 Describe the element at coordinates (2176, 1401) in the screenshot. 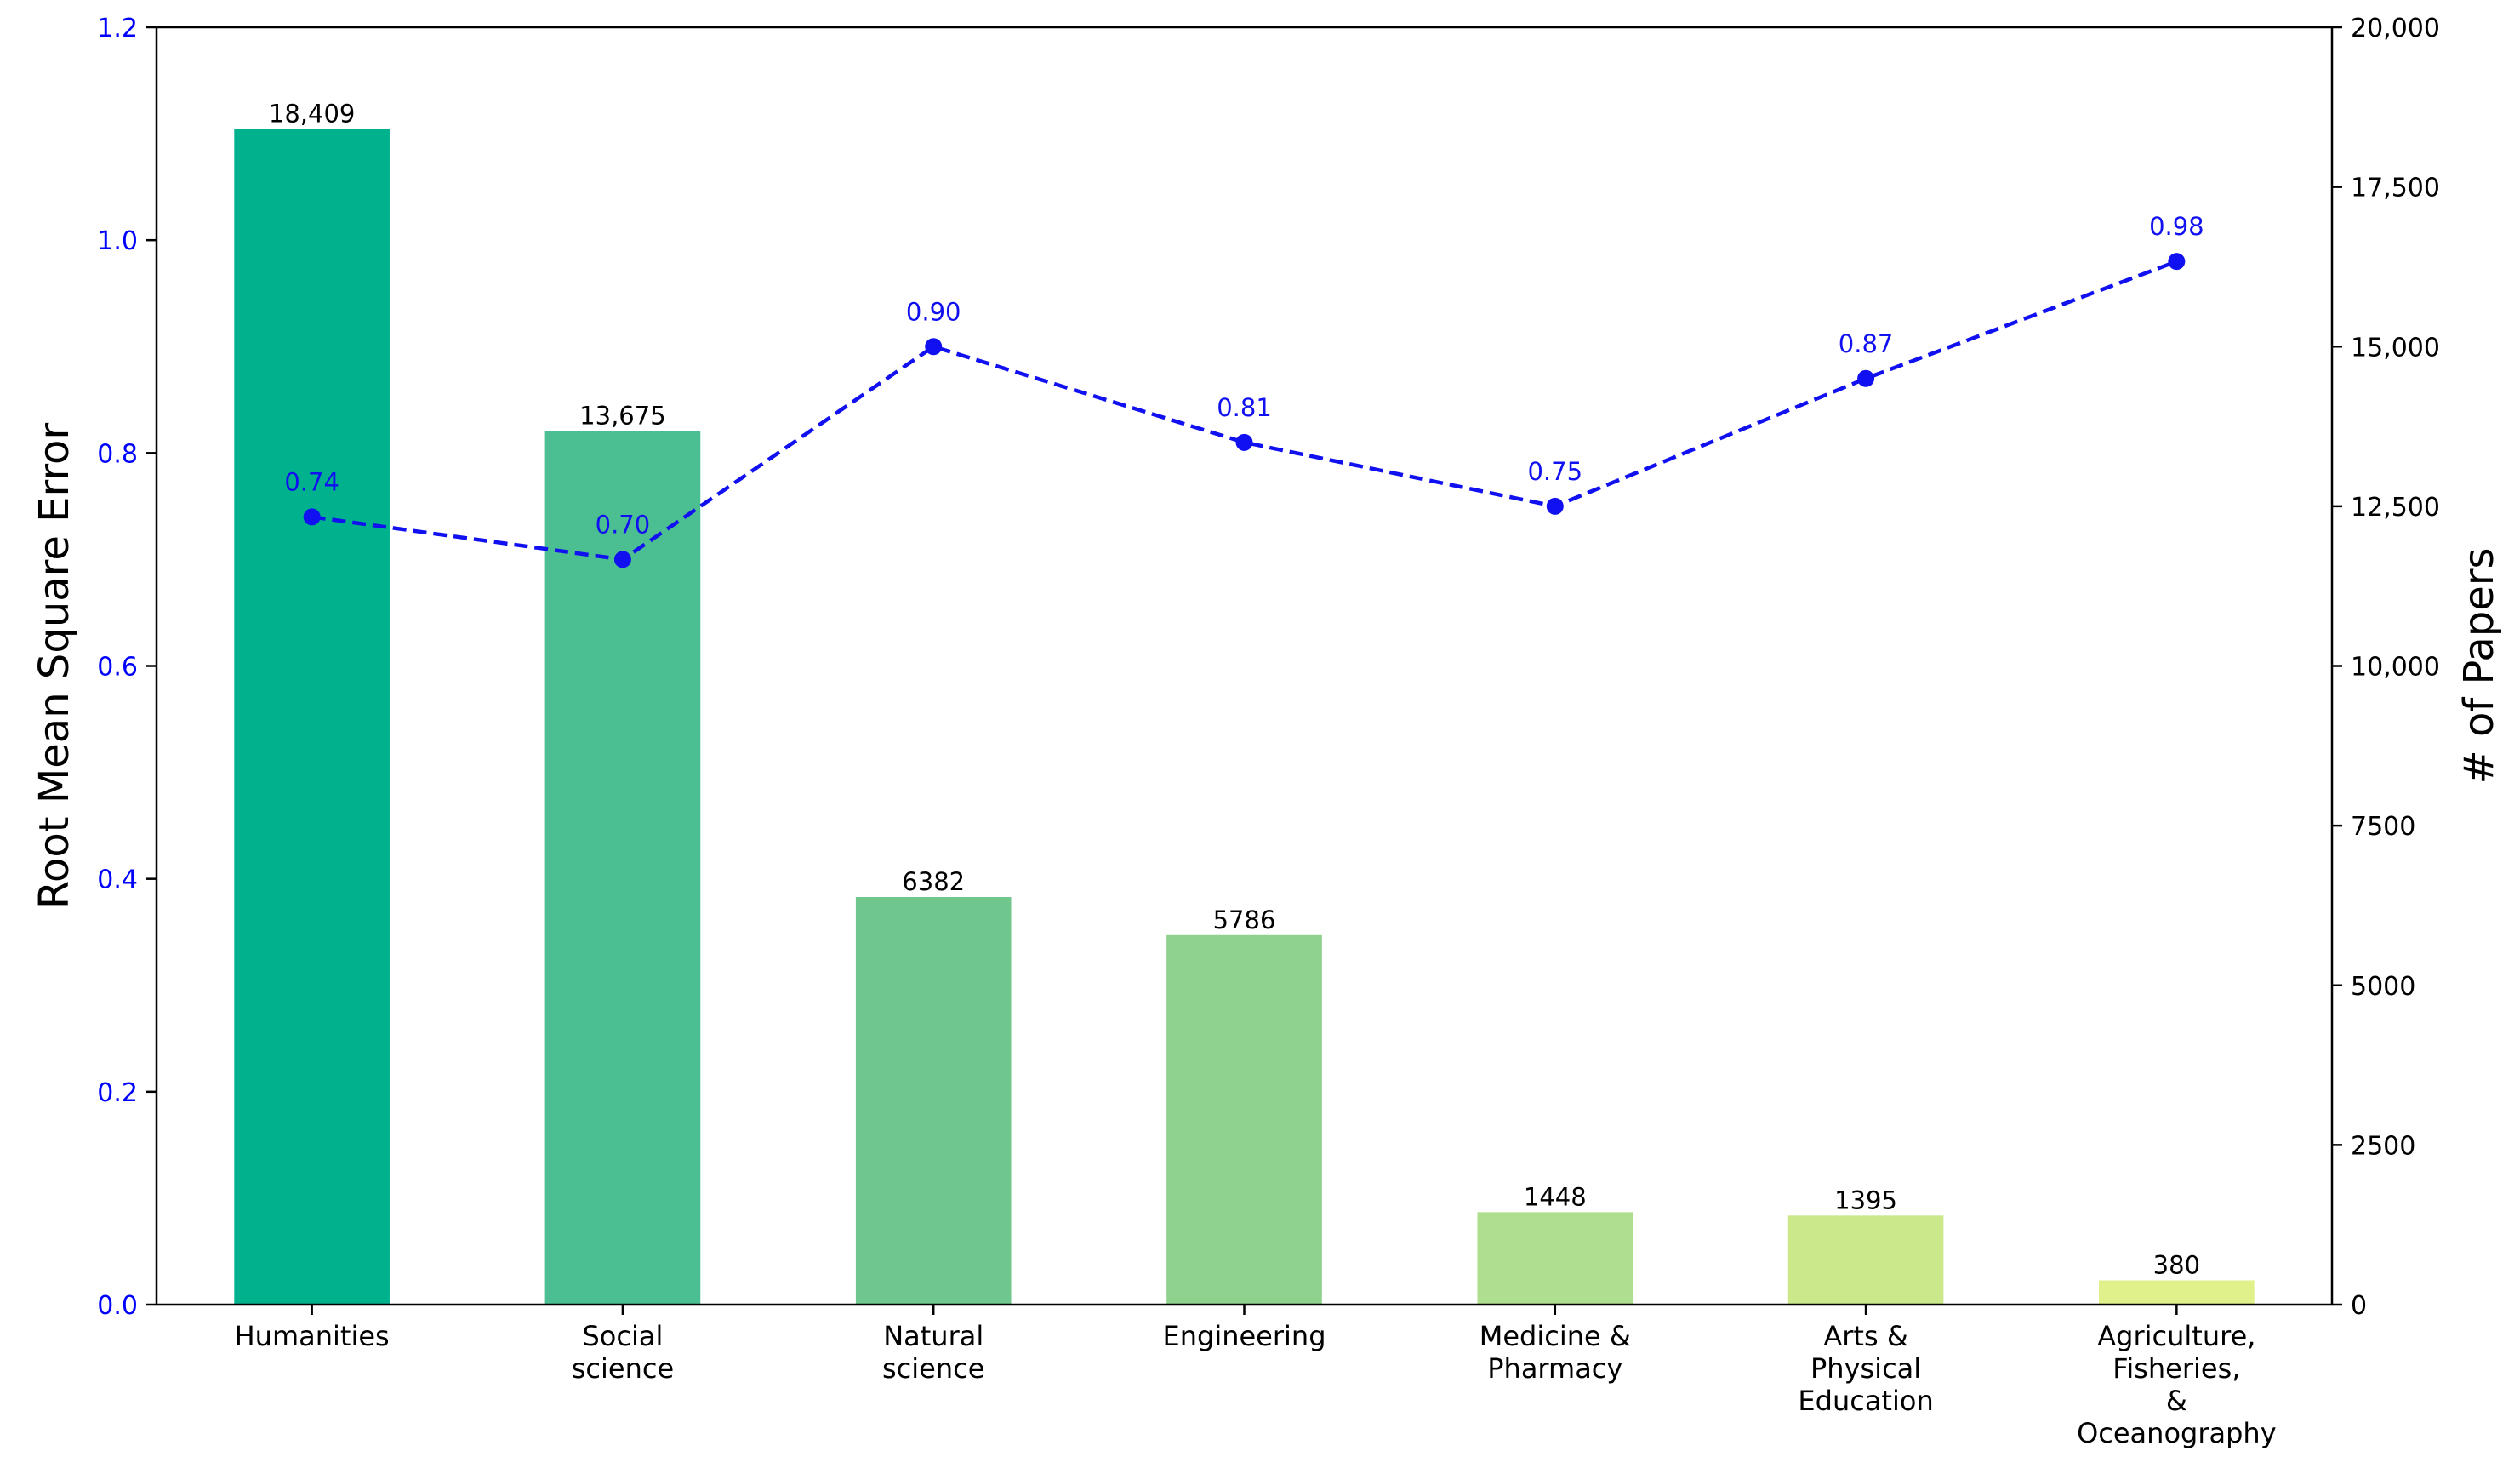

I see `x-tick-label-line: &` at that location.